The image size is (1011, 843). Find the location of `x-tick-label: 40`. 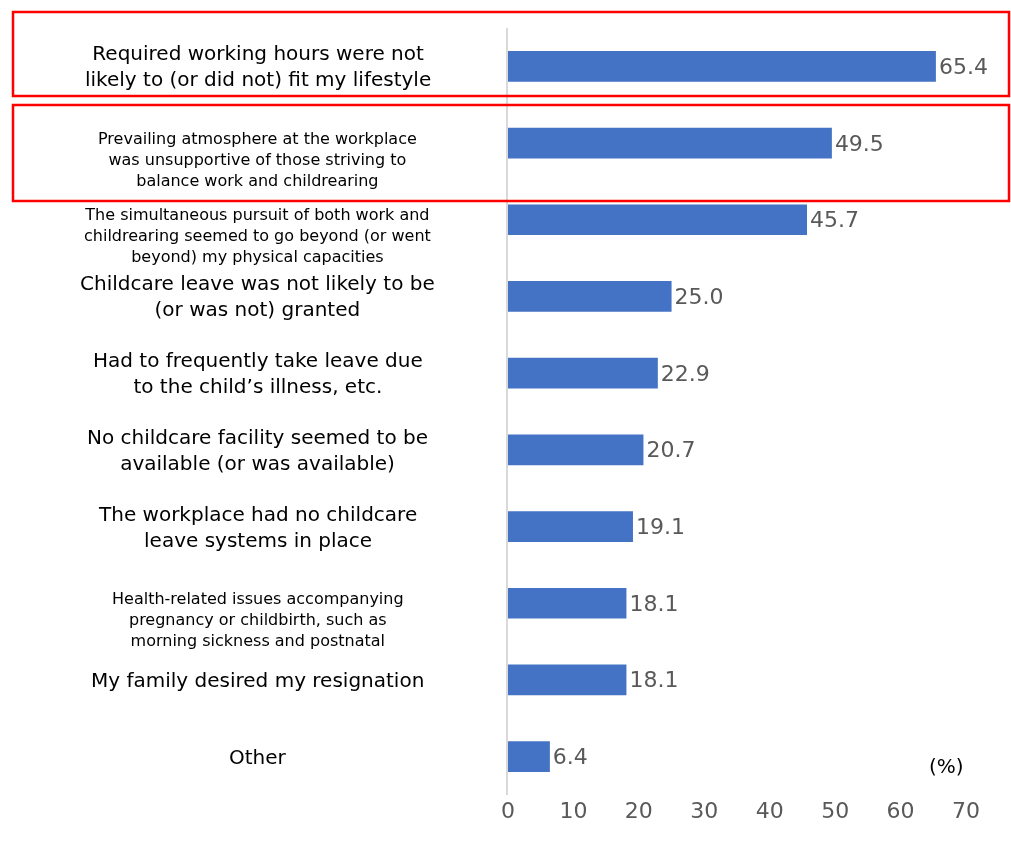

x-tick-label: 40 is located at coordinates (769, 810).